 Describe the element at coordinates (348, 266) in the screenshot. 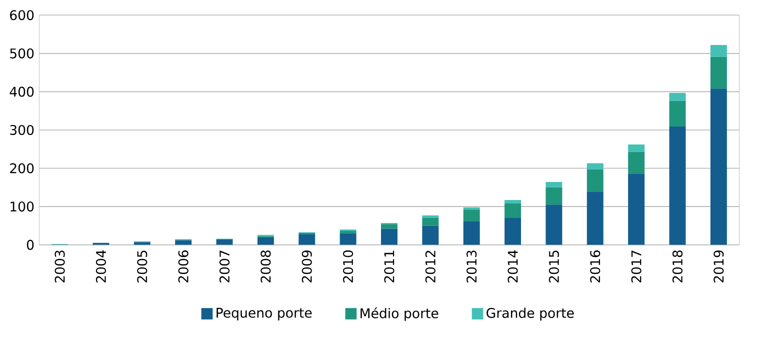

I see `x-tick-label: 2010` at that location.